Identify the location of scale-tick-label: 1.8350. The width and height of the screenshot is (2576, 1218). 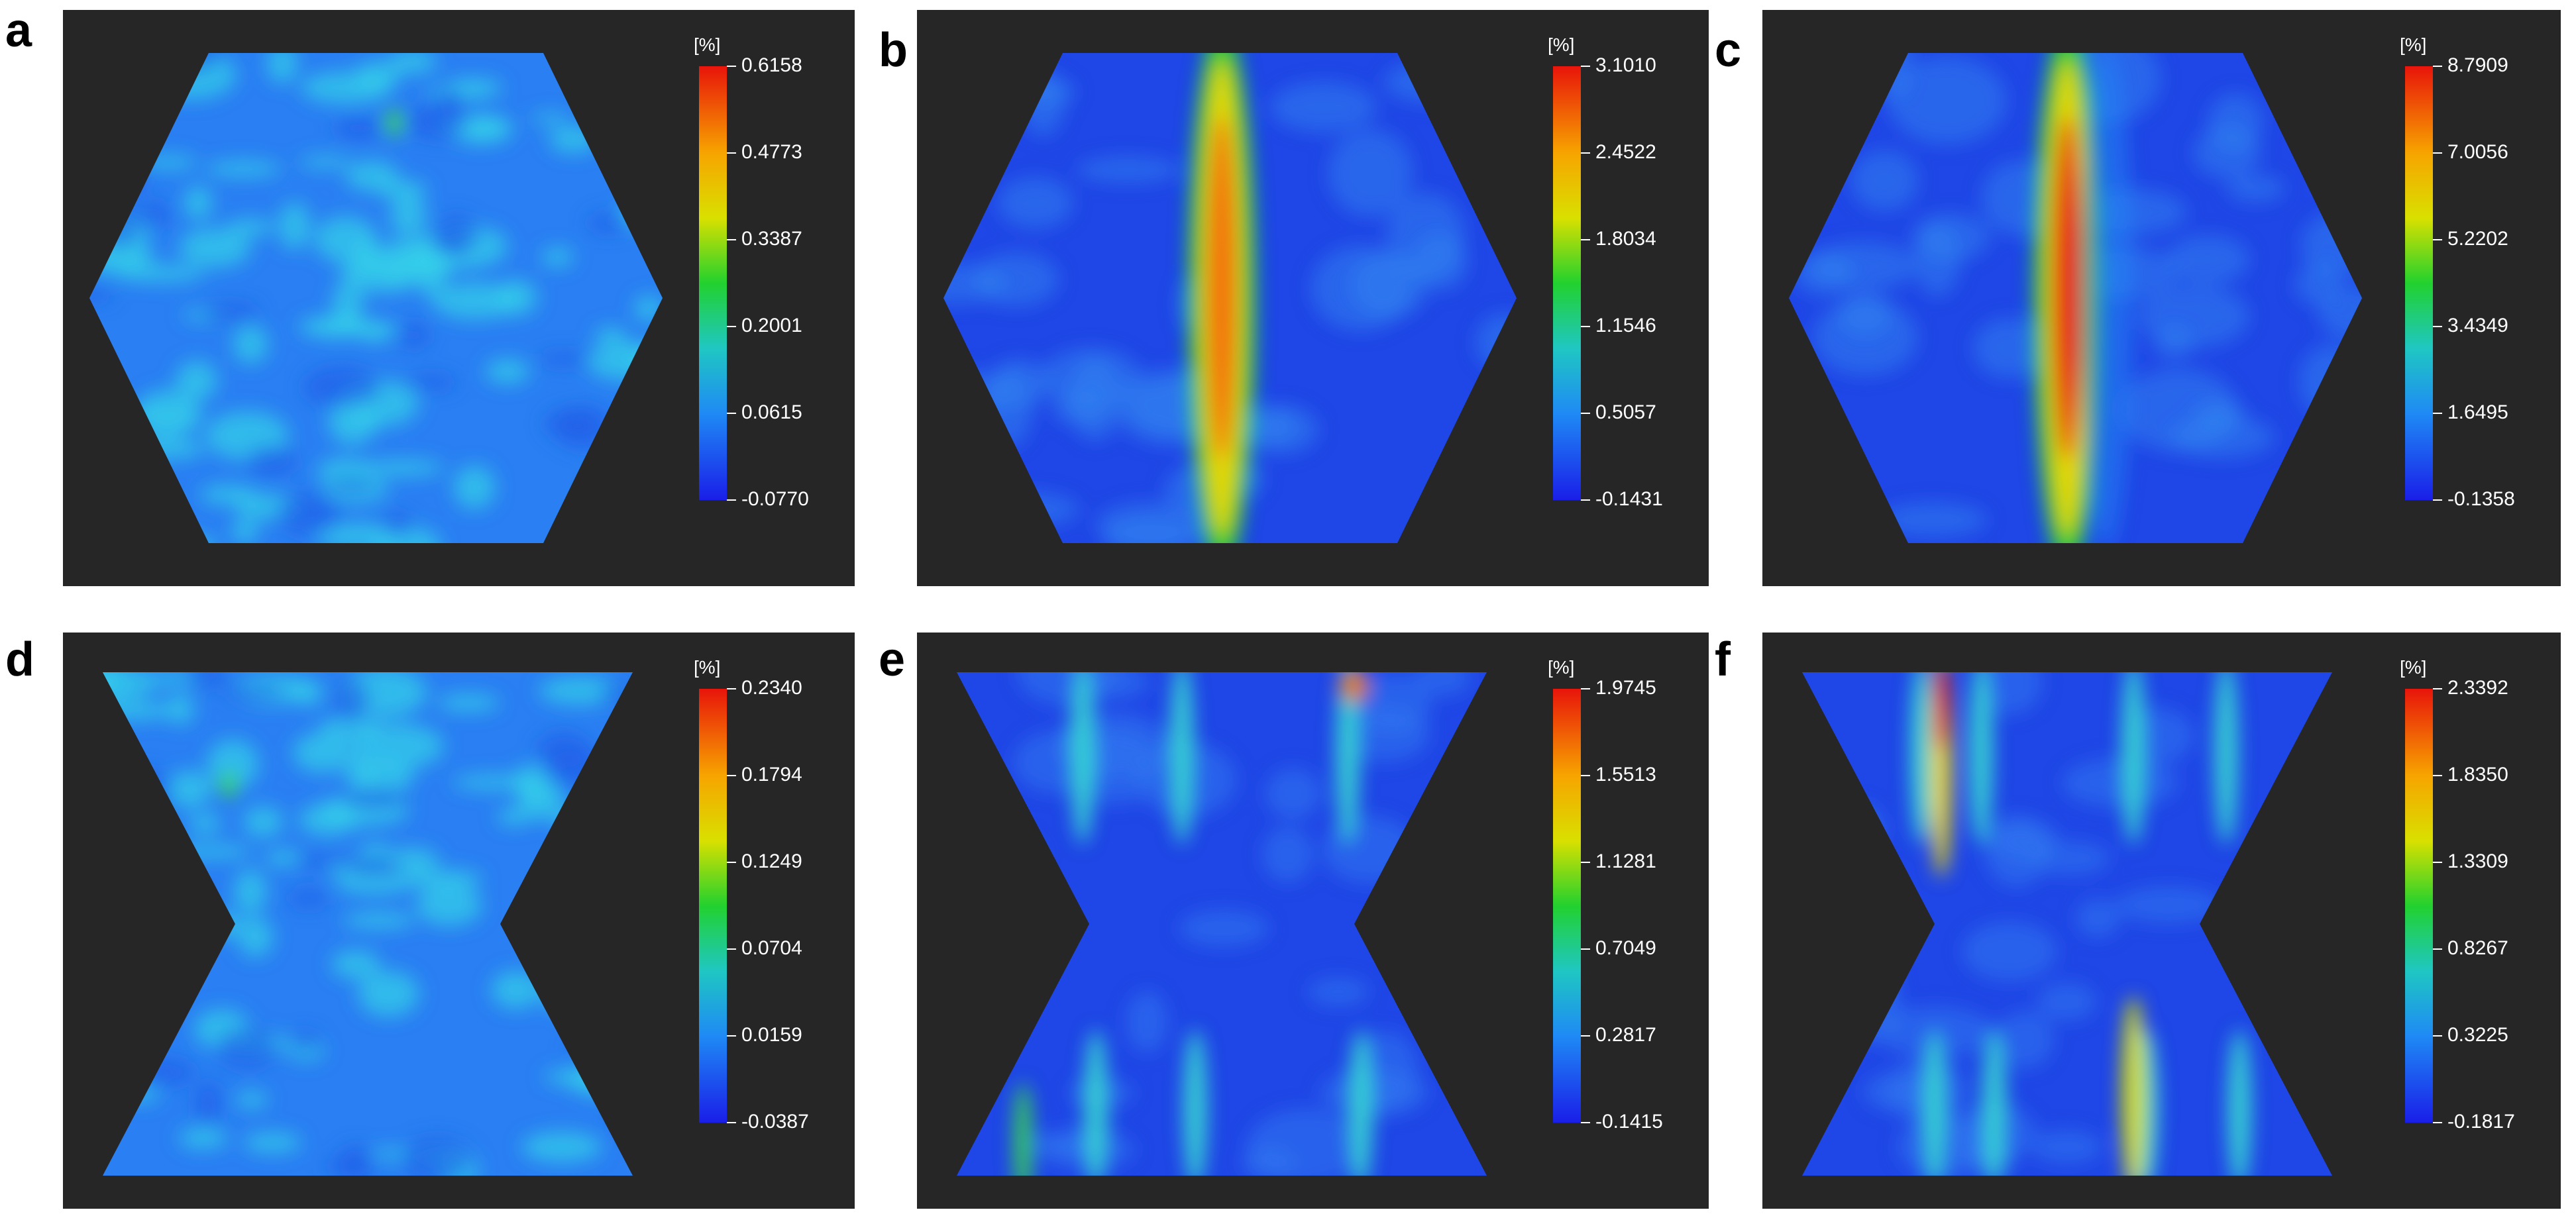
(2477, 775).